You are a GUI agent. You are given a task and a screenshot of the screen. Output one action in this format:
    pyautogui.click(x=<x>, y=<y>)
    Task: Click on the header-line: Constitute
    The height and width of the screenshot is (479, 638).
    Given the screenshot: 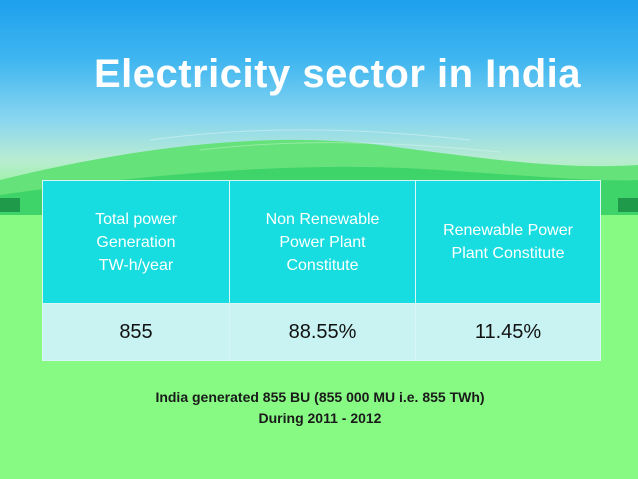 What is the action you would take?
    pyautogui.click(x=322, y=265)
    